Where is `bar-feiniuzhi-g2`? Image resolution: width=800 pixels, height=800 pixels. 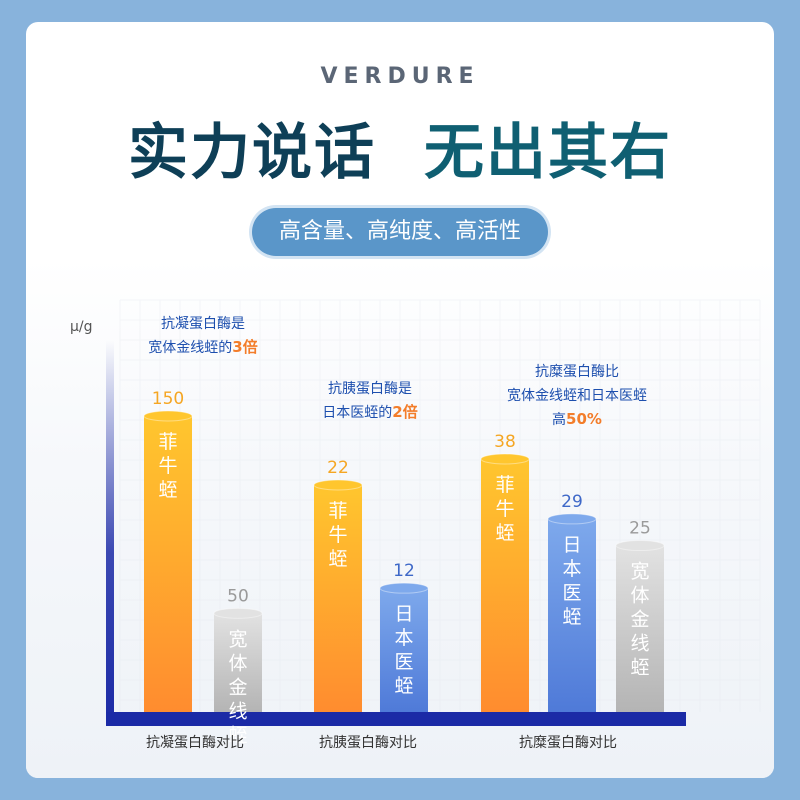 bar-feiniuzhi-g2 is located at coordinates (338, 598).